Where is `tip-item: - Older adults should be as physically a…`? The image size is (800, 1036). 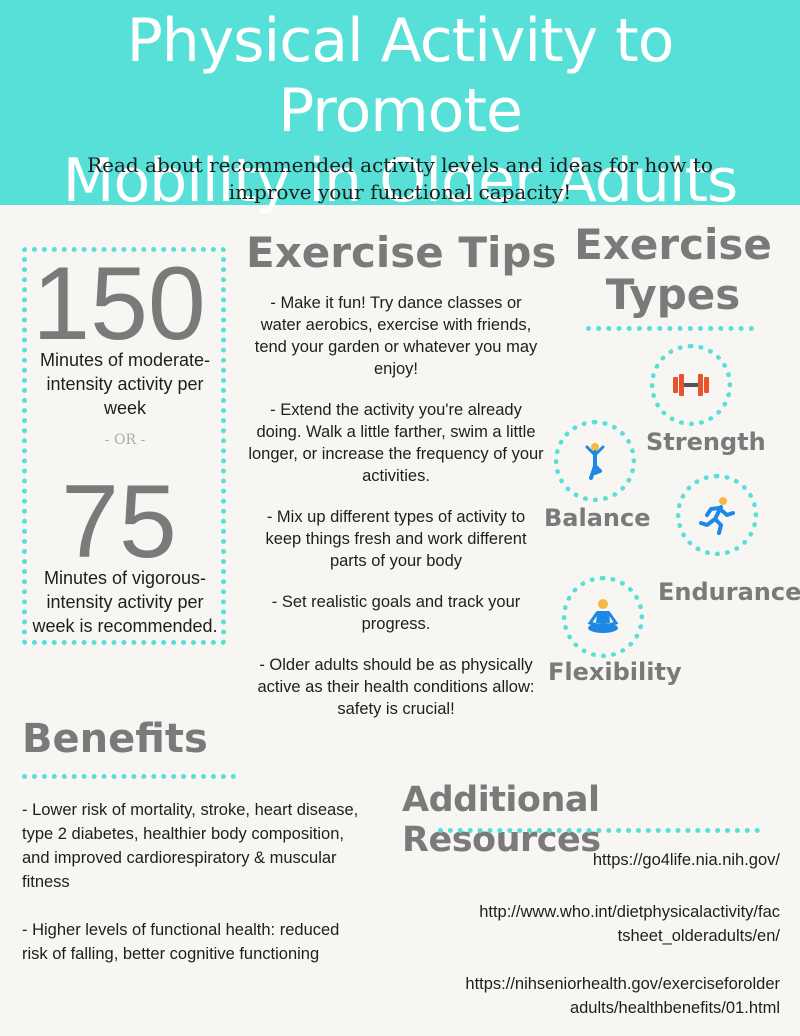
tip-item: - Older adults should be as physically a… is located at coordinates (396, 687).